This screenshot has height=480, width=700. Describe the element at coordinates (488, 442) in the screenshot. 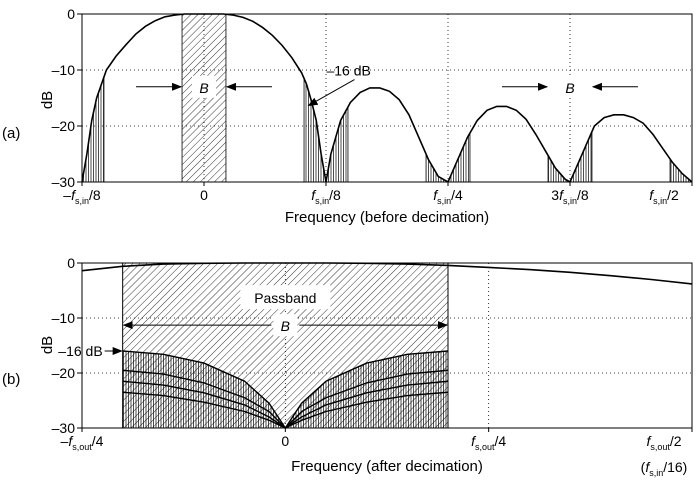

I see `x-tick-label: fs,out/4` at that location.